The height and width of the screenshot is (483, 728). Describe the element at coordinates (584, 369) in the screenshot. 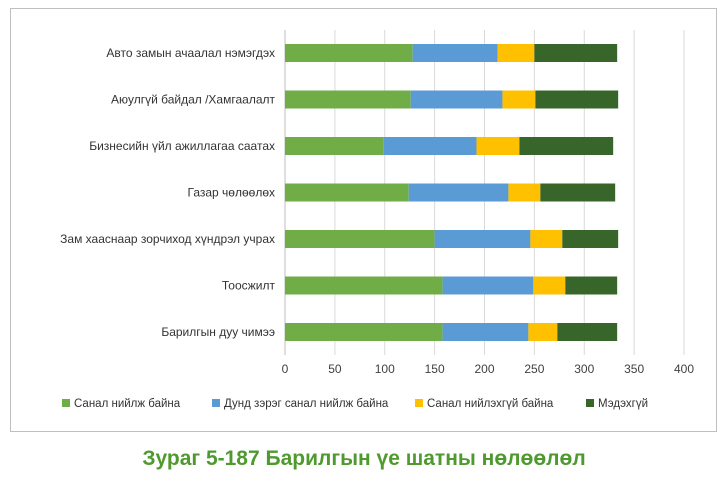

I see `x-tick-label: 300` at that location.